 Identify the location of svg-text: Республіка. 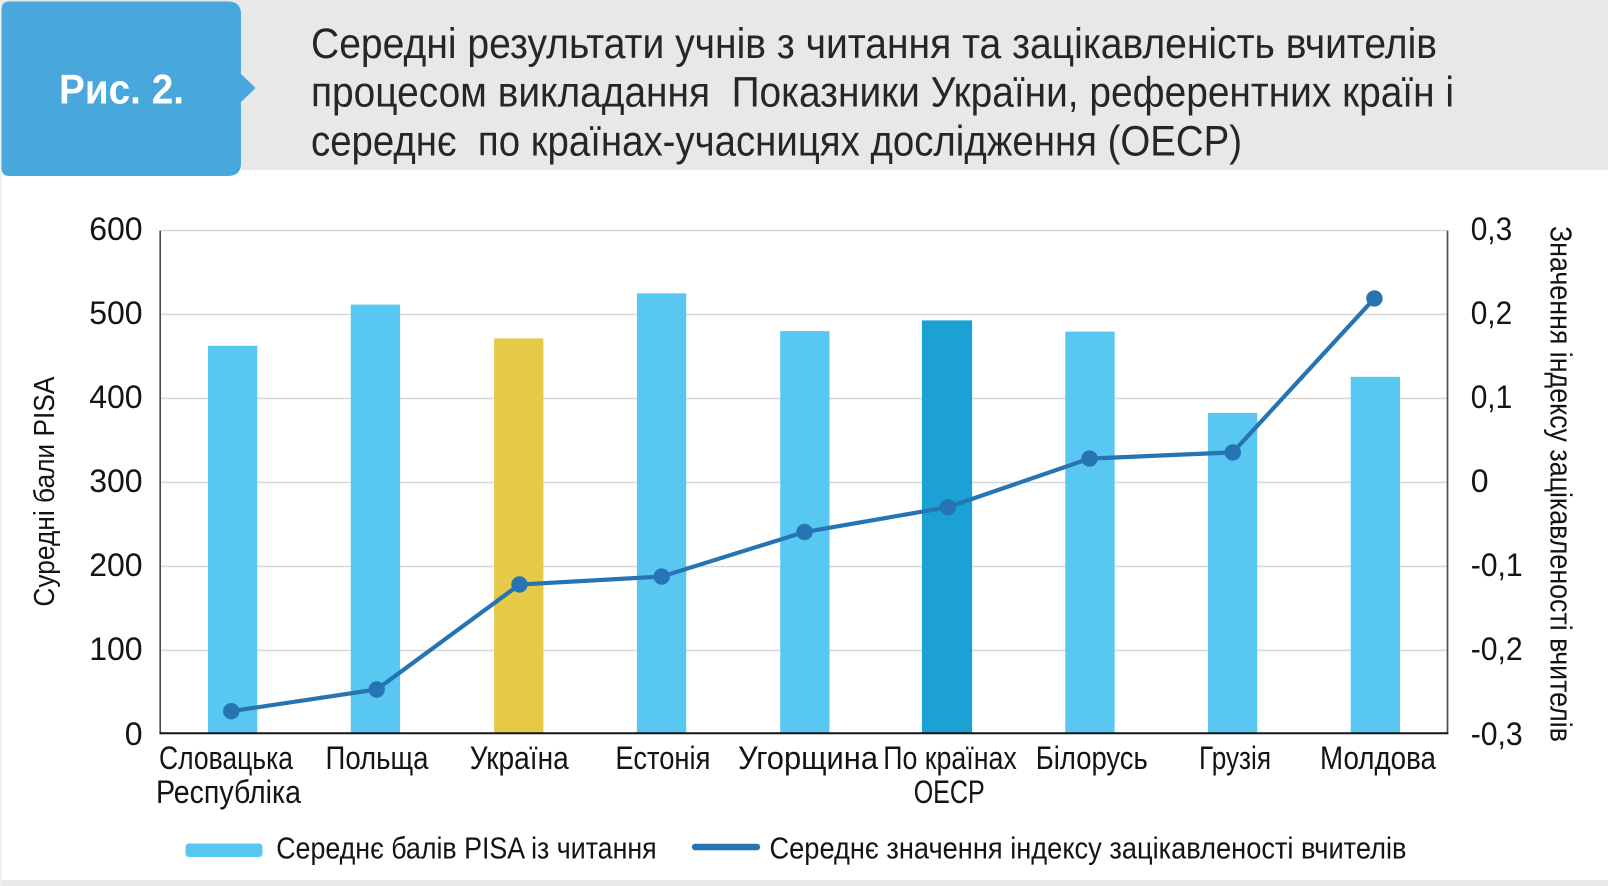
(228, 792).